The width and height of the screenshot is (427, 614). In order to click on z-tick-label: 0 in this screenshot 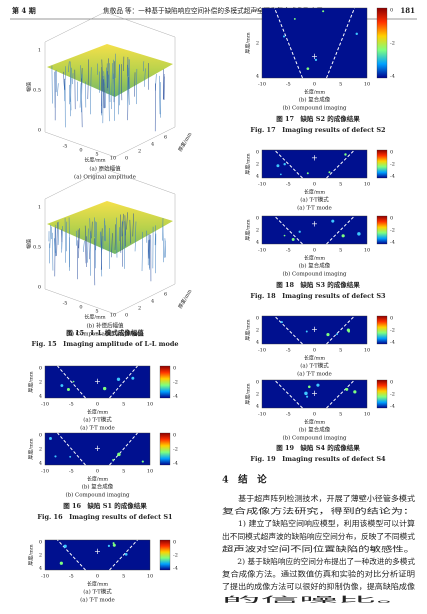, I will do `click(39, 288)`.